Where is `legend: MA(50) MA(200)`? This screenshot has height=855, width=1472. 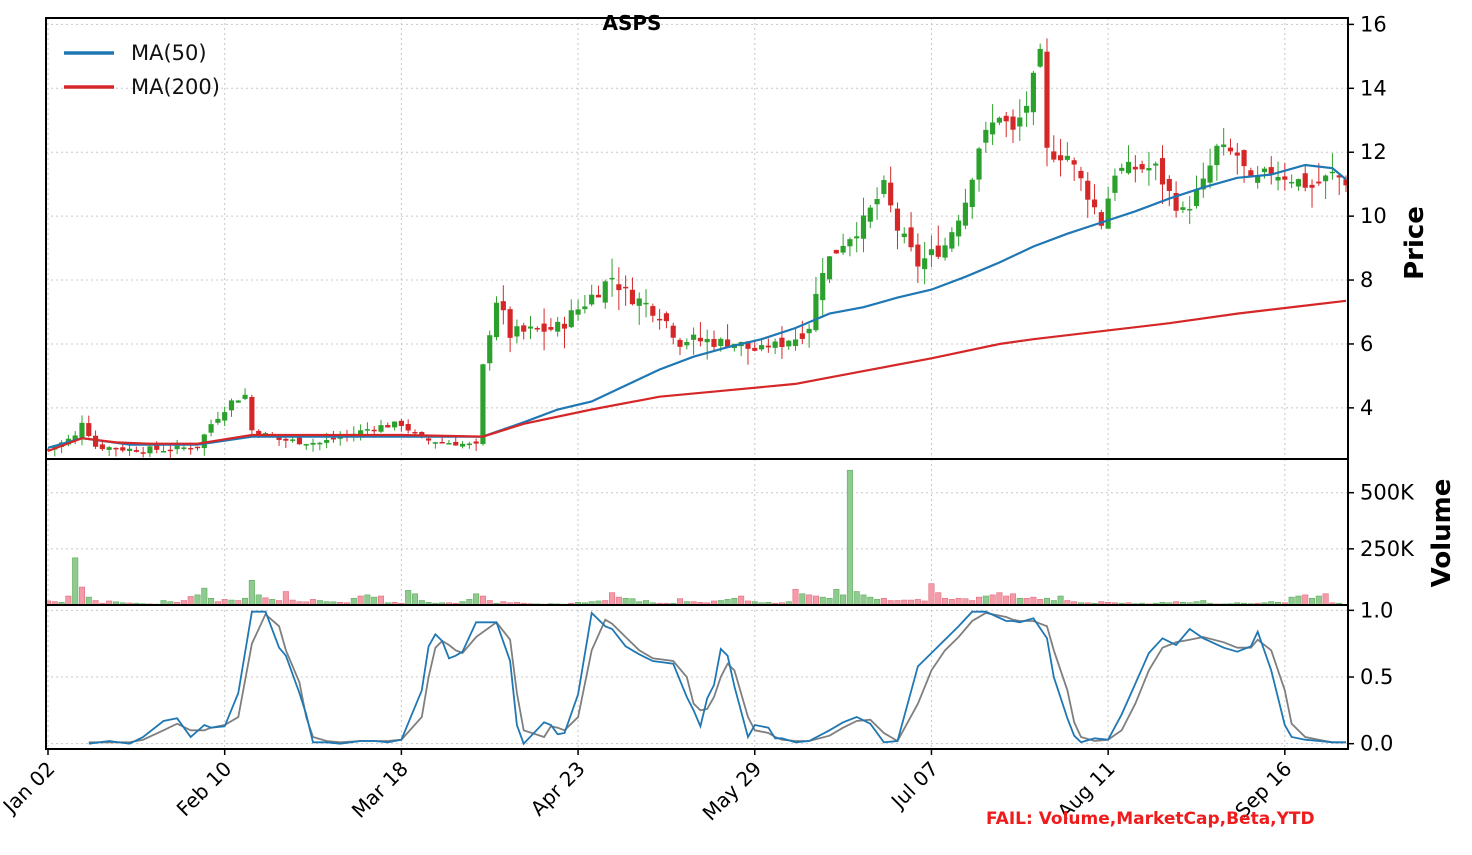 legend: MA(50) MA(200) is located at coordinates (142, 70).